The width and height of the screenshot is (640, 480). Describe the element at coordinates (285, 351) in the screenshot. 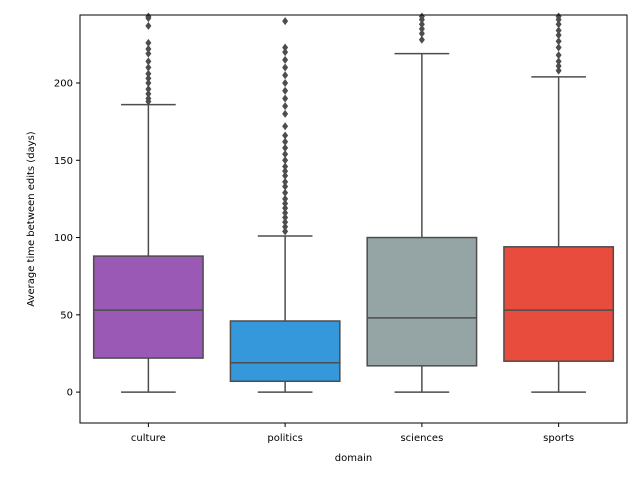

I see `box-politics` at that location.